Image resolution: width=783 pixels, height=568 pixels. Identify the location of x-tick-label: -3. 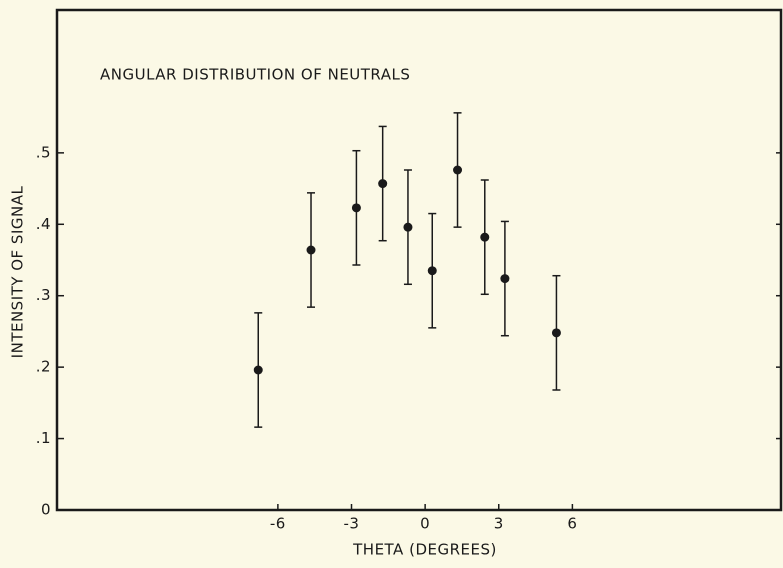
(352, 524).